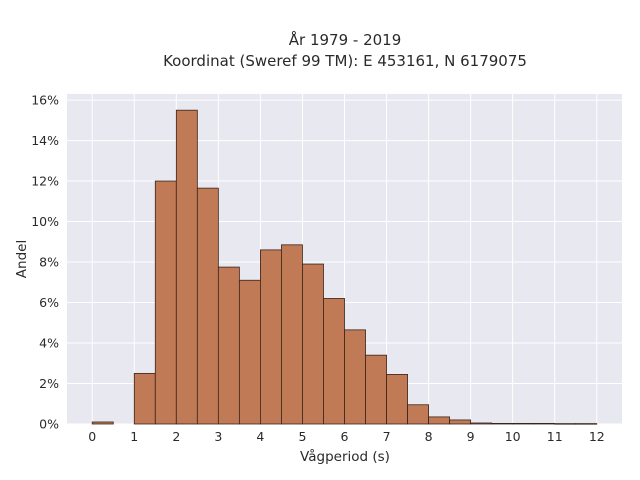 This screenshot has width=640, height=480. I want to click on y-tick-label: 12%, so click(45, 181).